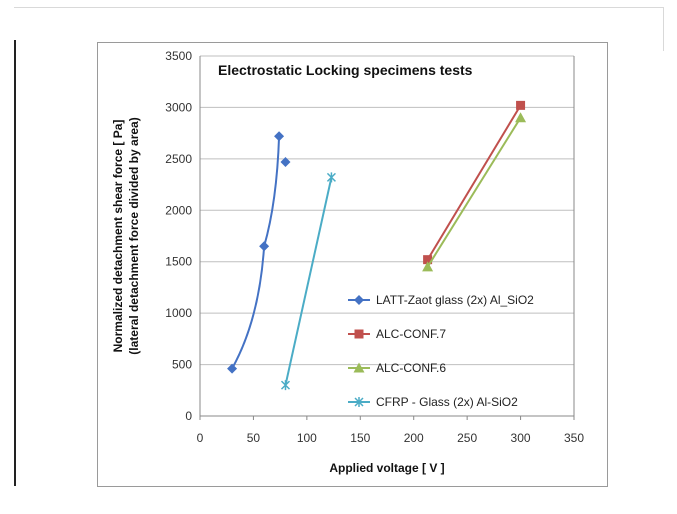 The height and width of the screenshot is (514, 677). Describe the element at coordinates (178, 107) in the screenshot. I see `y-tick-label: 3000` at that location.